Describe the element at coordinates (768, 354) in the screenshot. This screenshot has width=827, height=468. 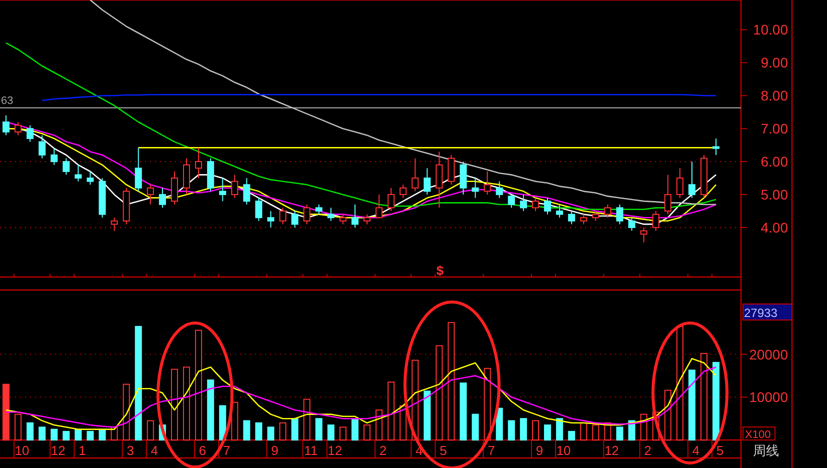
I see `y-tick-label: 20000` at that location.